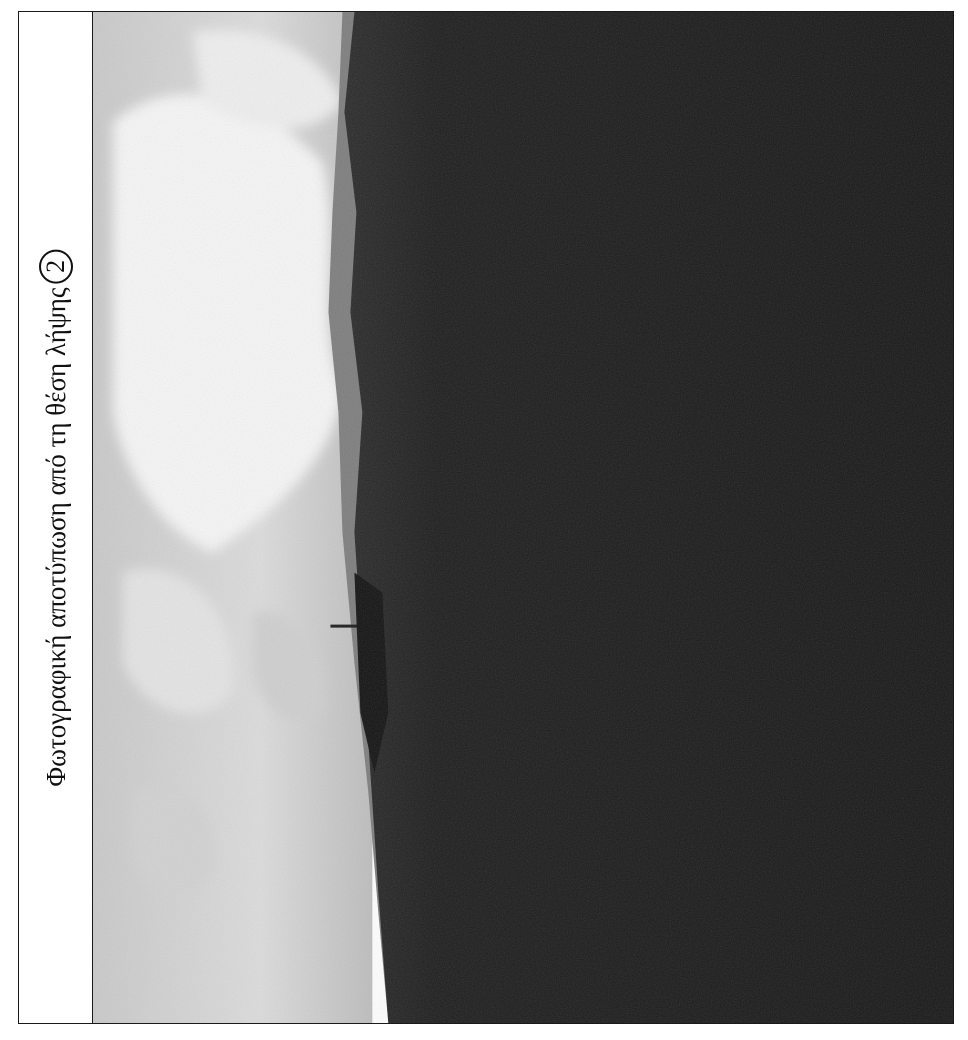 Image resolution: width=968 pixels, height=1040 pixels. Describe the element at coordinates (55, 265) in the screenshot. I see `position-number-badge: 2` at that location.